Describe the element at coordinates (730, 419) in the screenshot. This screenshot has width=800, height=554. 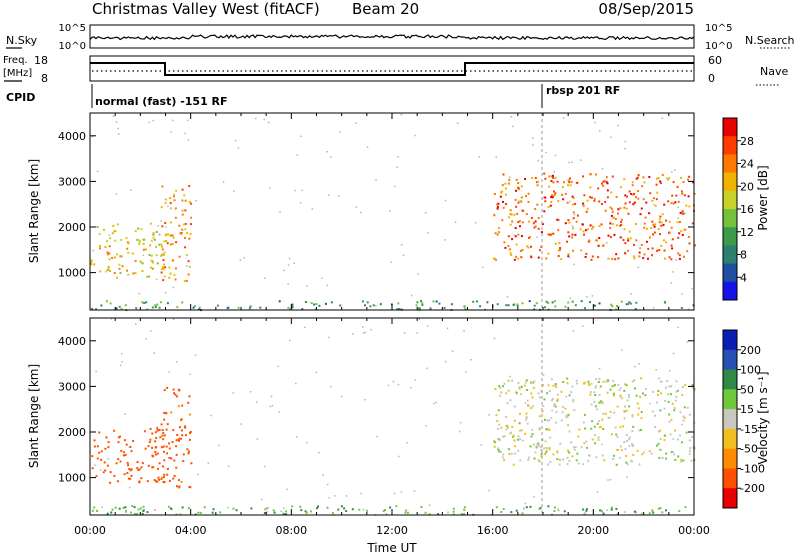
I see `colorbar-frame` at that location.